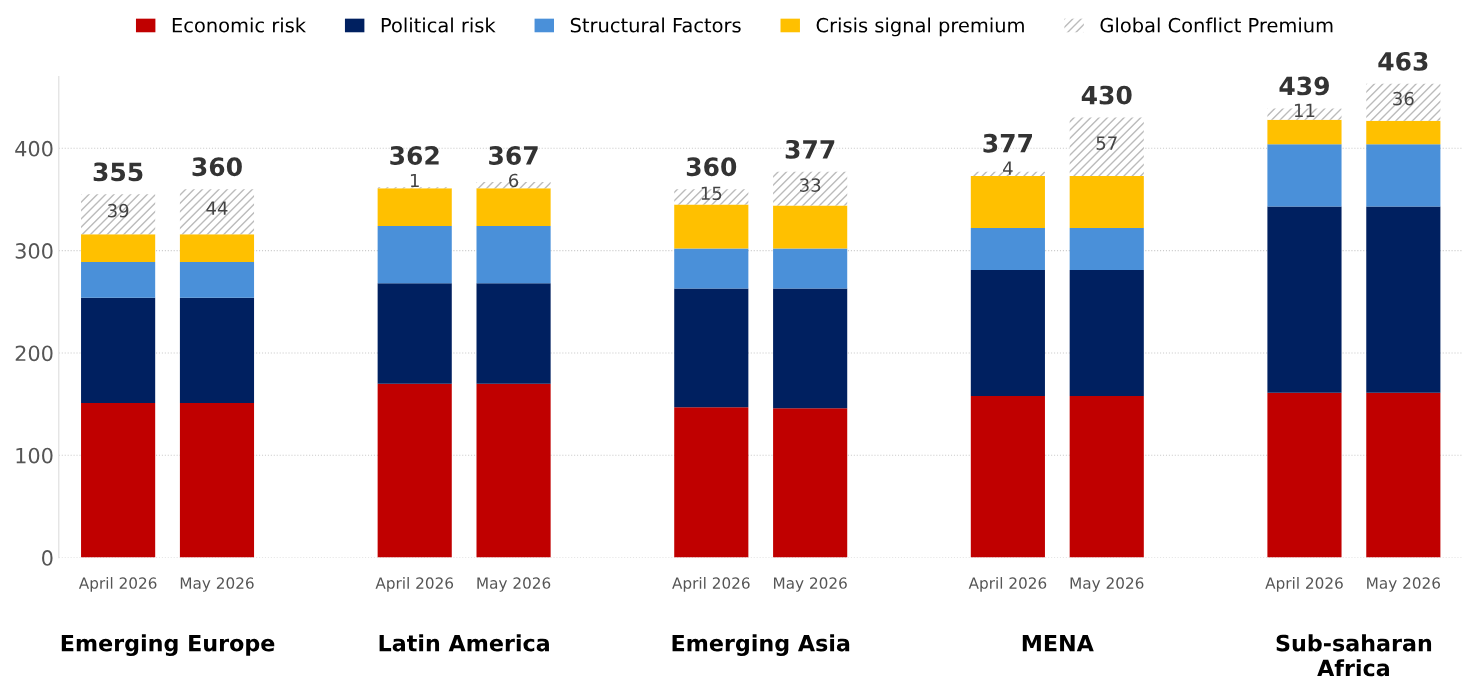 This screenshot has width=1470, height=697. I want to click on data-label: 33, so click(810, 185).